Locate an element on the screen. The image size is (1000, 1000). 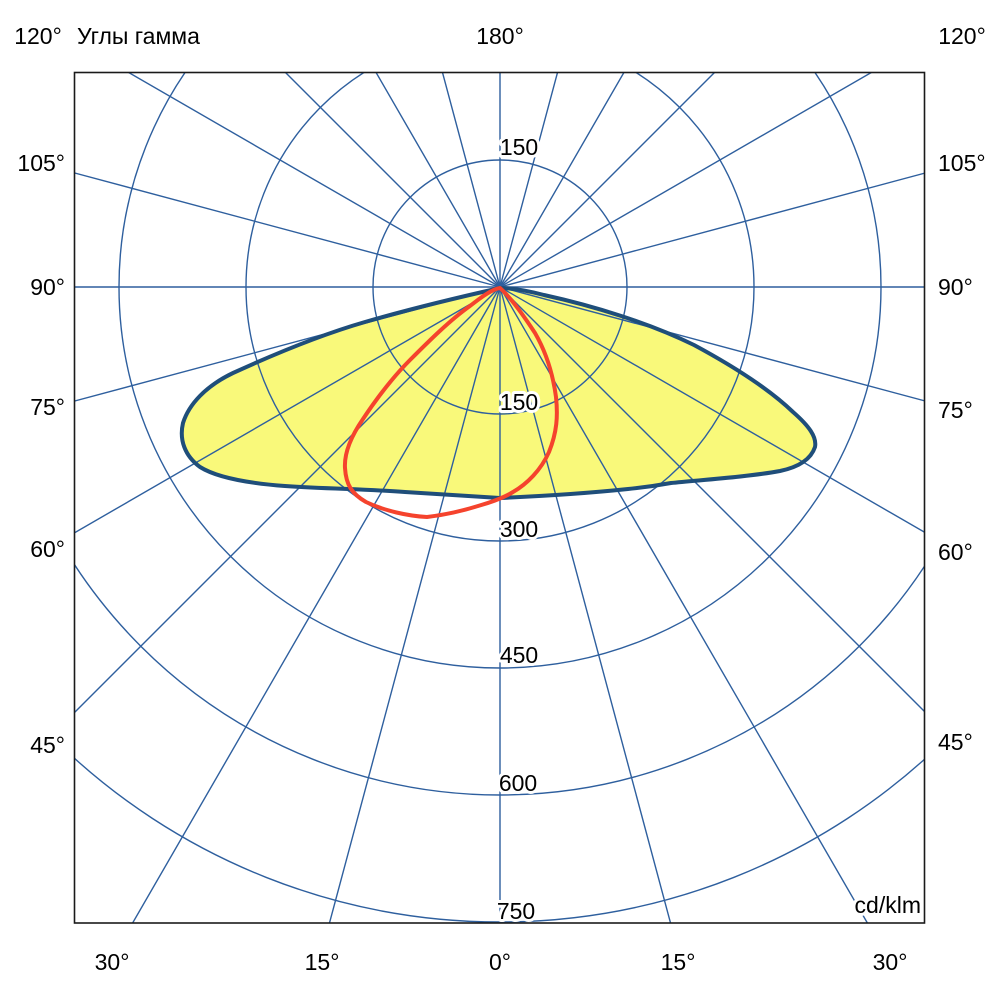
gamma-label-bottom-0: 0° is located at coordinates (500, 962).